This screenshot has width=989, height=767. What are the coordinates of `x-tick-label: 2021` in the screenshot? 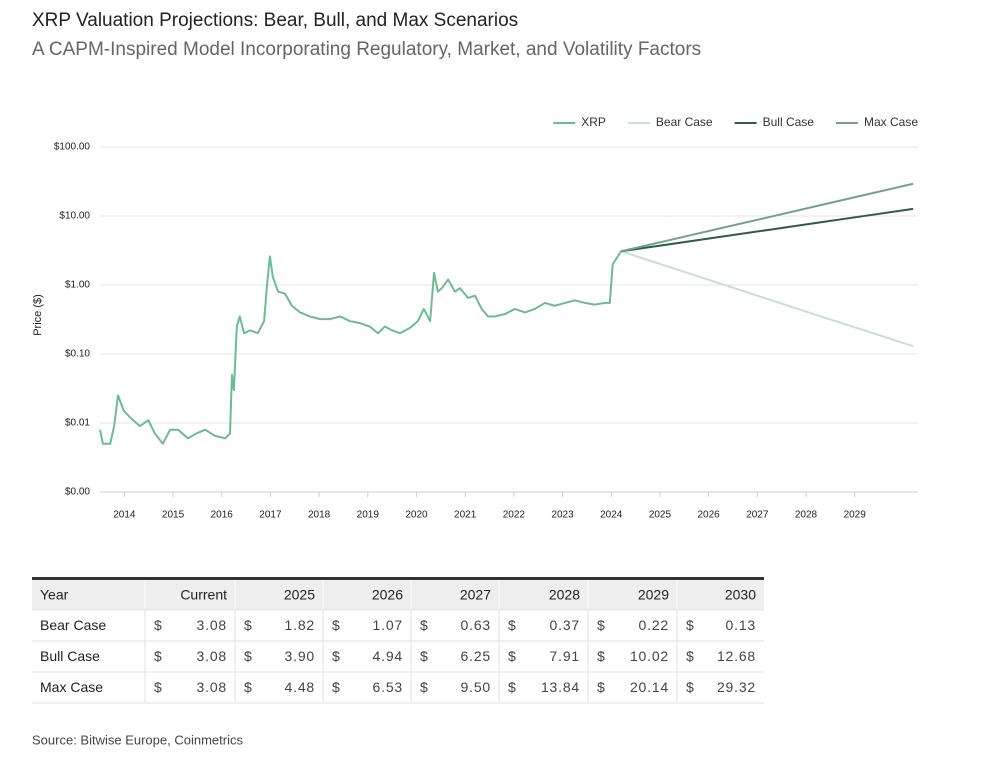 It's located at (465, 515).